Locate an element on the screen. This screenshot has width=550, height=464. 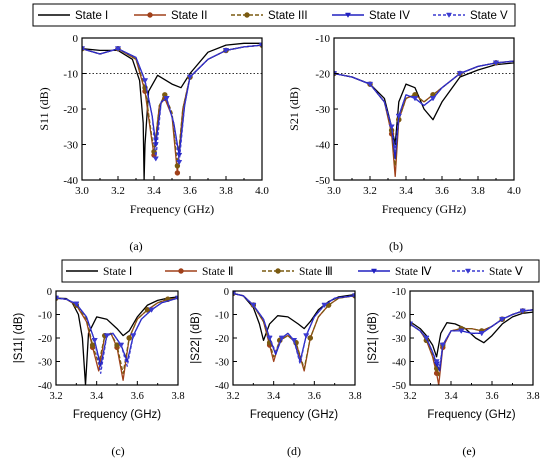
y-tick-label-d-1: -10 is located at coordinates (222, 316).